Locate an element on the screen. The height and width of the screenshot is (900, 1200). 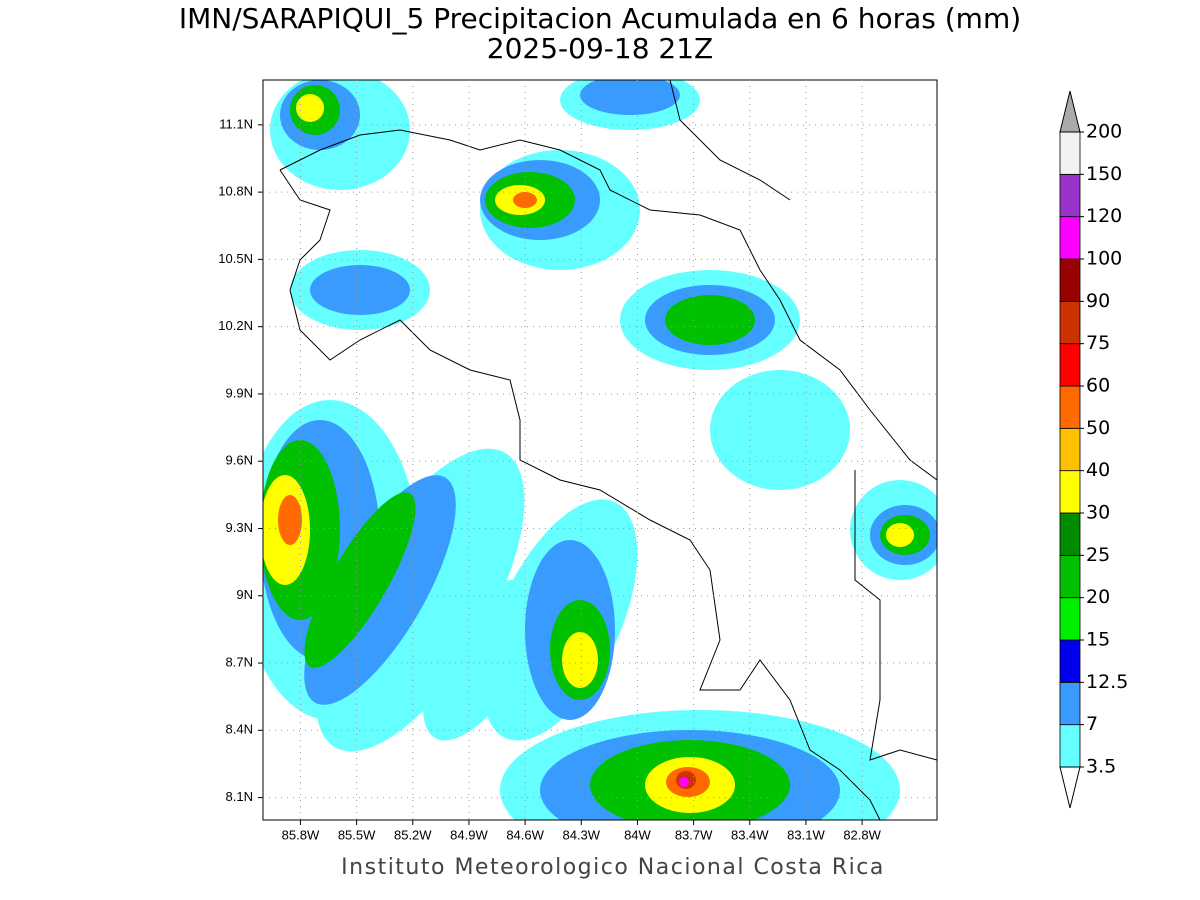
y-tick-label: 8.7N is located at coordinates (239, 661).